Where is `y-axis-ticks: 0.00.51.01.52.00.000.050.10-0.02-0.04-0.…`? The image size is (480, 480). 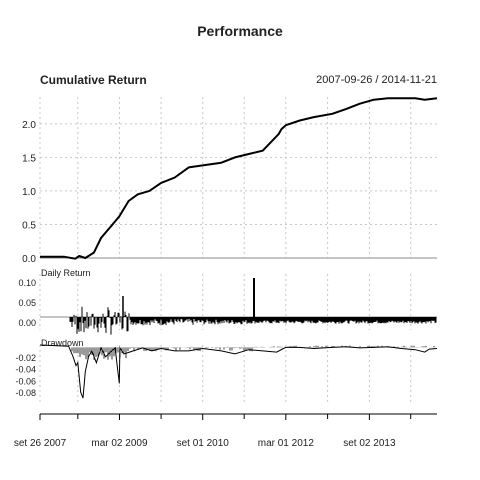 y-axis-ticks: 0.00.51.01.52.00.000.050.10-0.02-0.04-0.… is located at coordinates (25, 259).